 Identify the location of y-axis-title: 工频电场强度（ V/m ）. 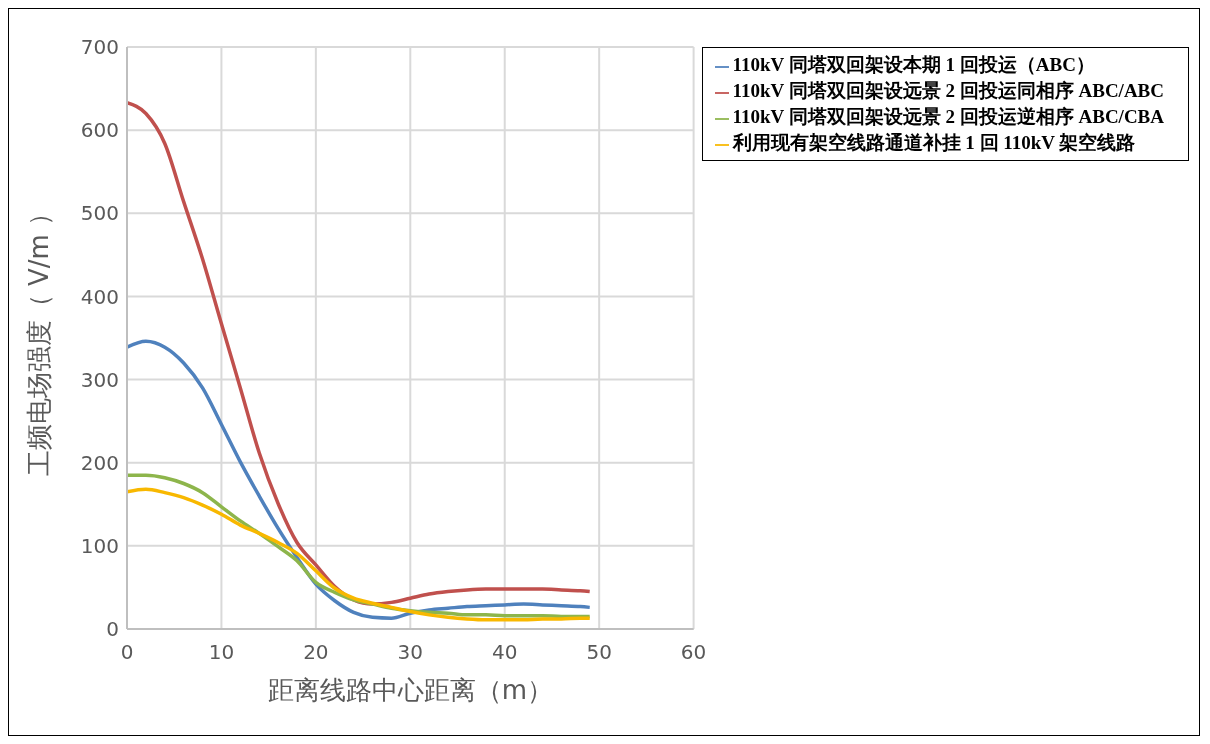
(39, 338).